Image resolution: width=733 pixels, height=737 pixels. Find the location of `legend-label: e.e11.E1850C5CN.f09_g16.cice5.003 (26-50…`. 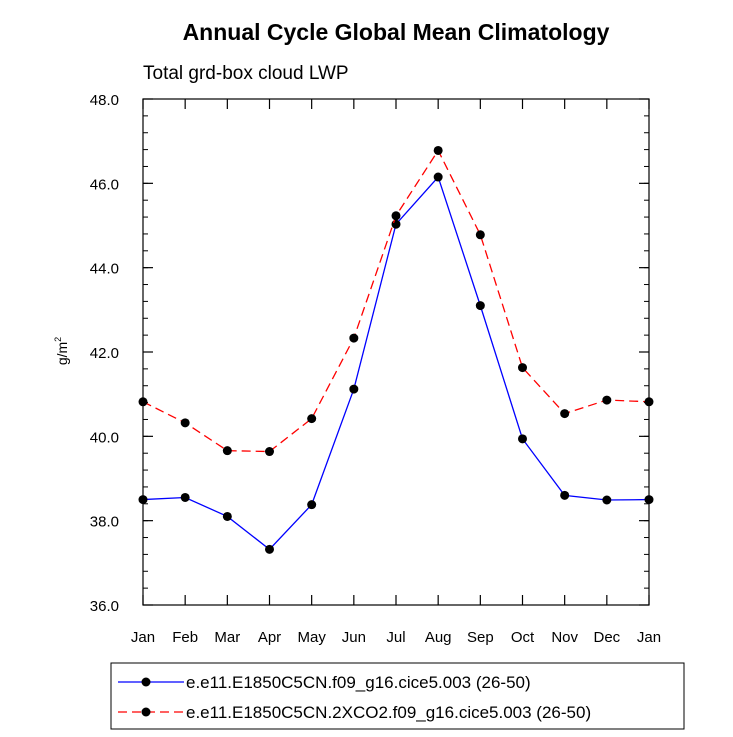

legend-label: e.e11.E1850C5CN.f09_g16.cice5.003 (26-50… is located at coordinates (358, 682).